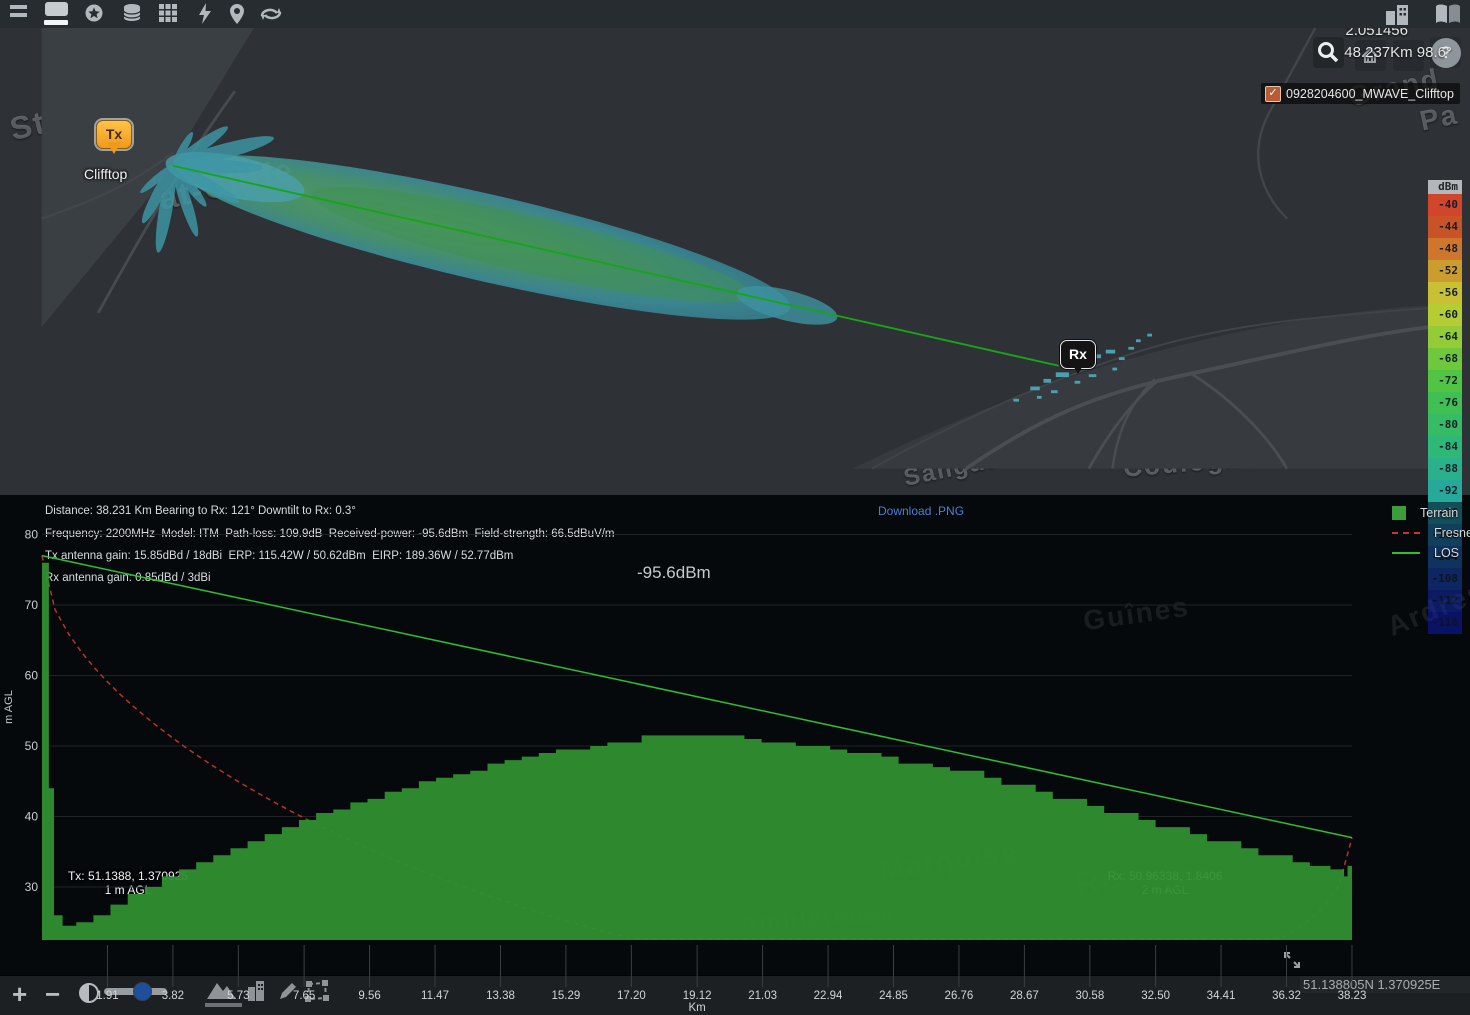 The width and height of the screenshot is (1470, 1015). I want to click on legend-los-label: LOS, so click(1447, 553).